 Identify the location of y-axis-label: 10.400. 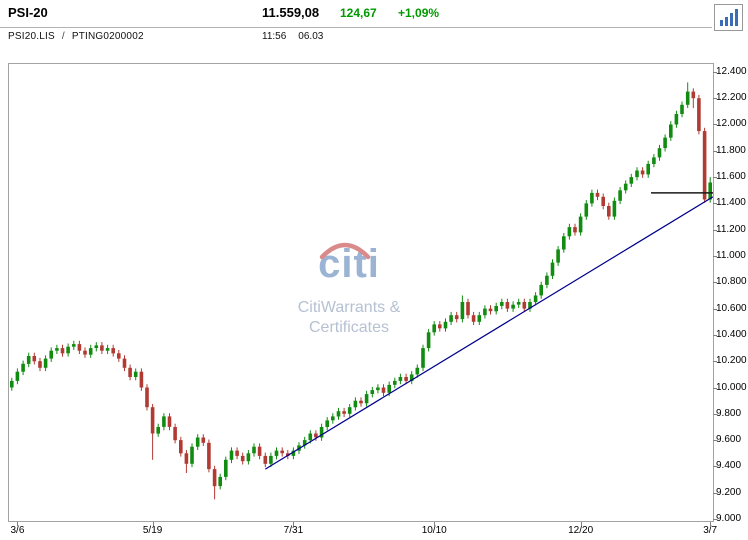
(731, 334).